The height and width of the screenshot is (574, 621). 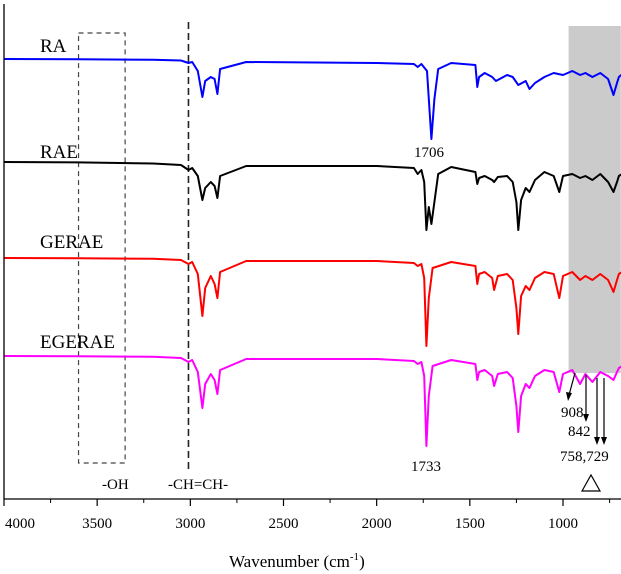 I want to click on triangle-marker, so click(x=591, y=482).